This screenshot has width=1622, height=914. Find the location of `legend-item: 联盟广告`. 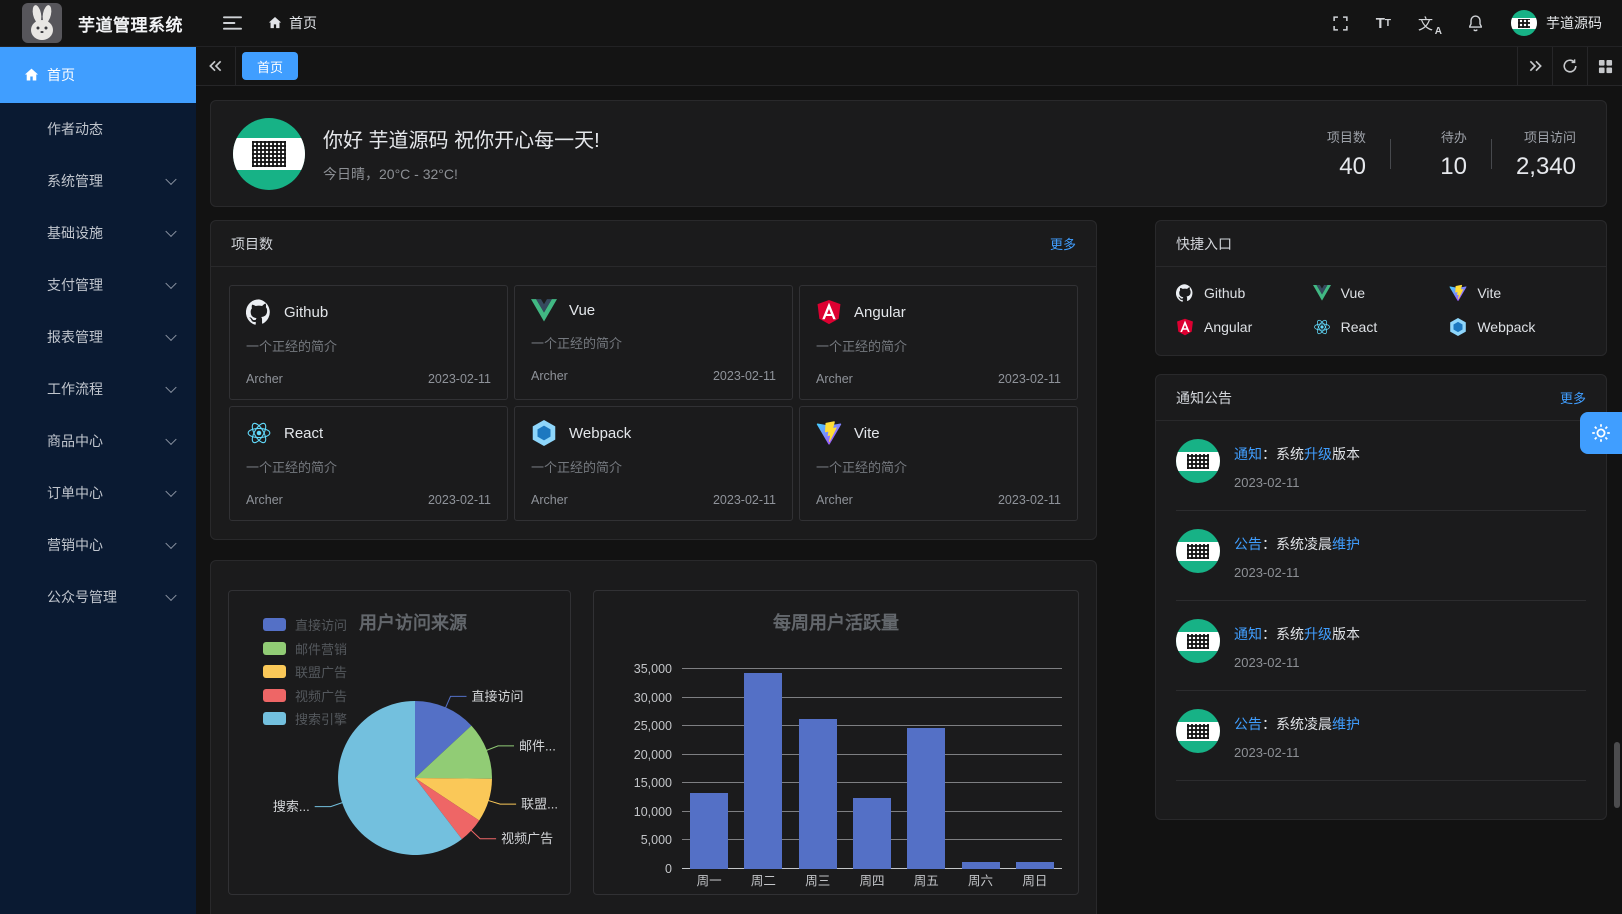

legend-item: 联盟广告 is located at coordinates (305, 672).